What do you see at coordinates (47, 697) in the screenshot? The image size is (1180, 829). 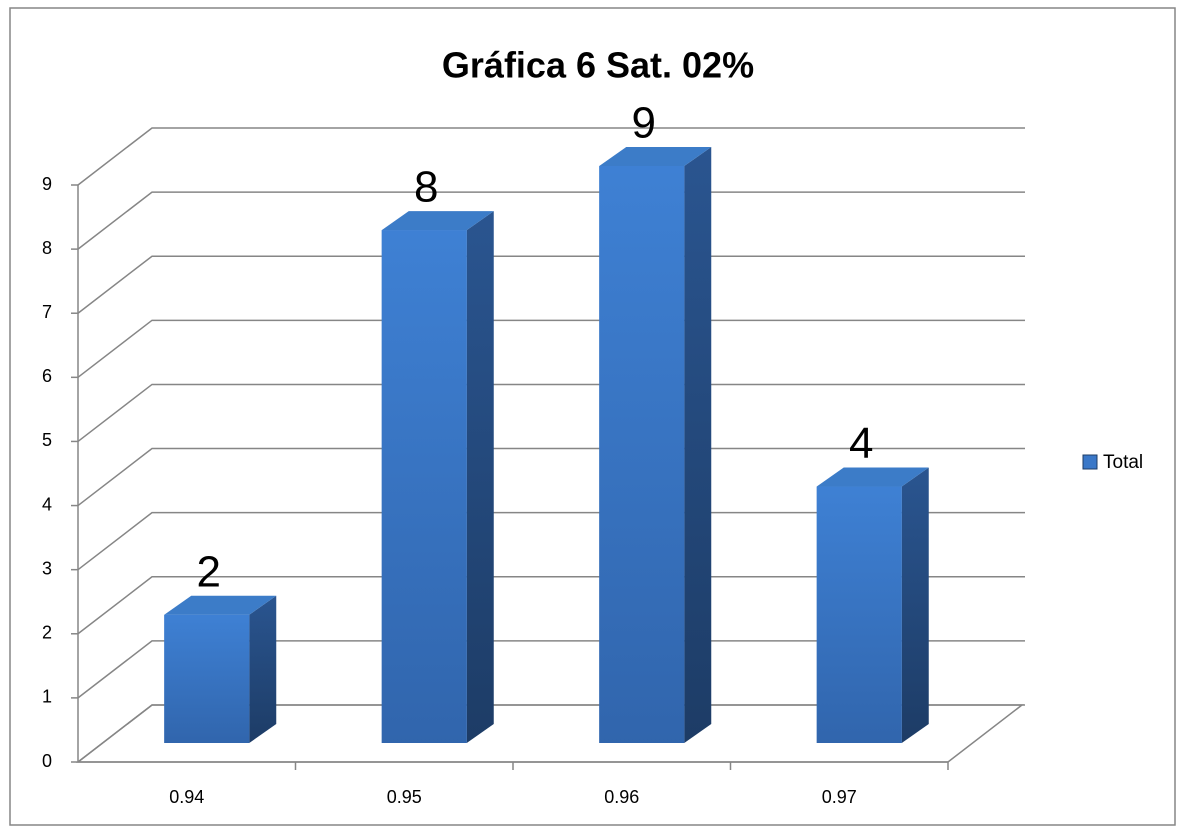 I see `y-tick-label: 1` at bounding box center [47, 697].